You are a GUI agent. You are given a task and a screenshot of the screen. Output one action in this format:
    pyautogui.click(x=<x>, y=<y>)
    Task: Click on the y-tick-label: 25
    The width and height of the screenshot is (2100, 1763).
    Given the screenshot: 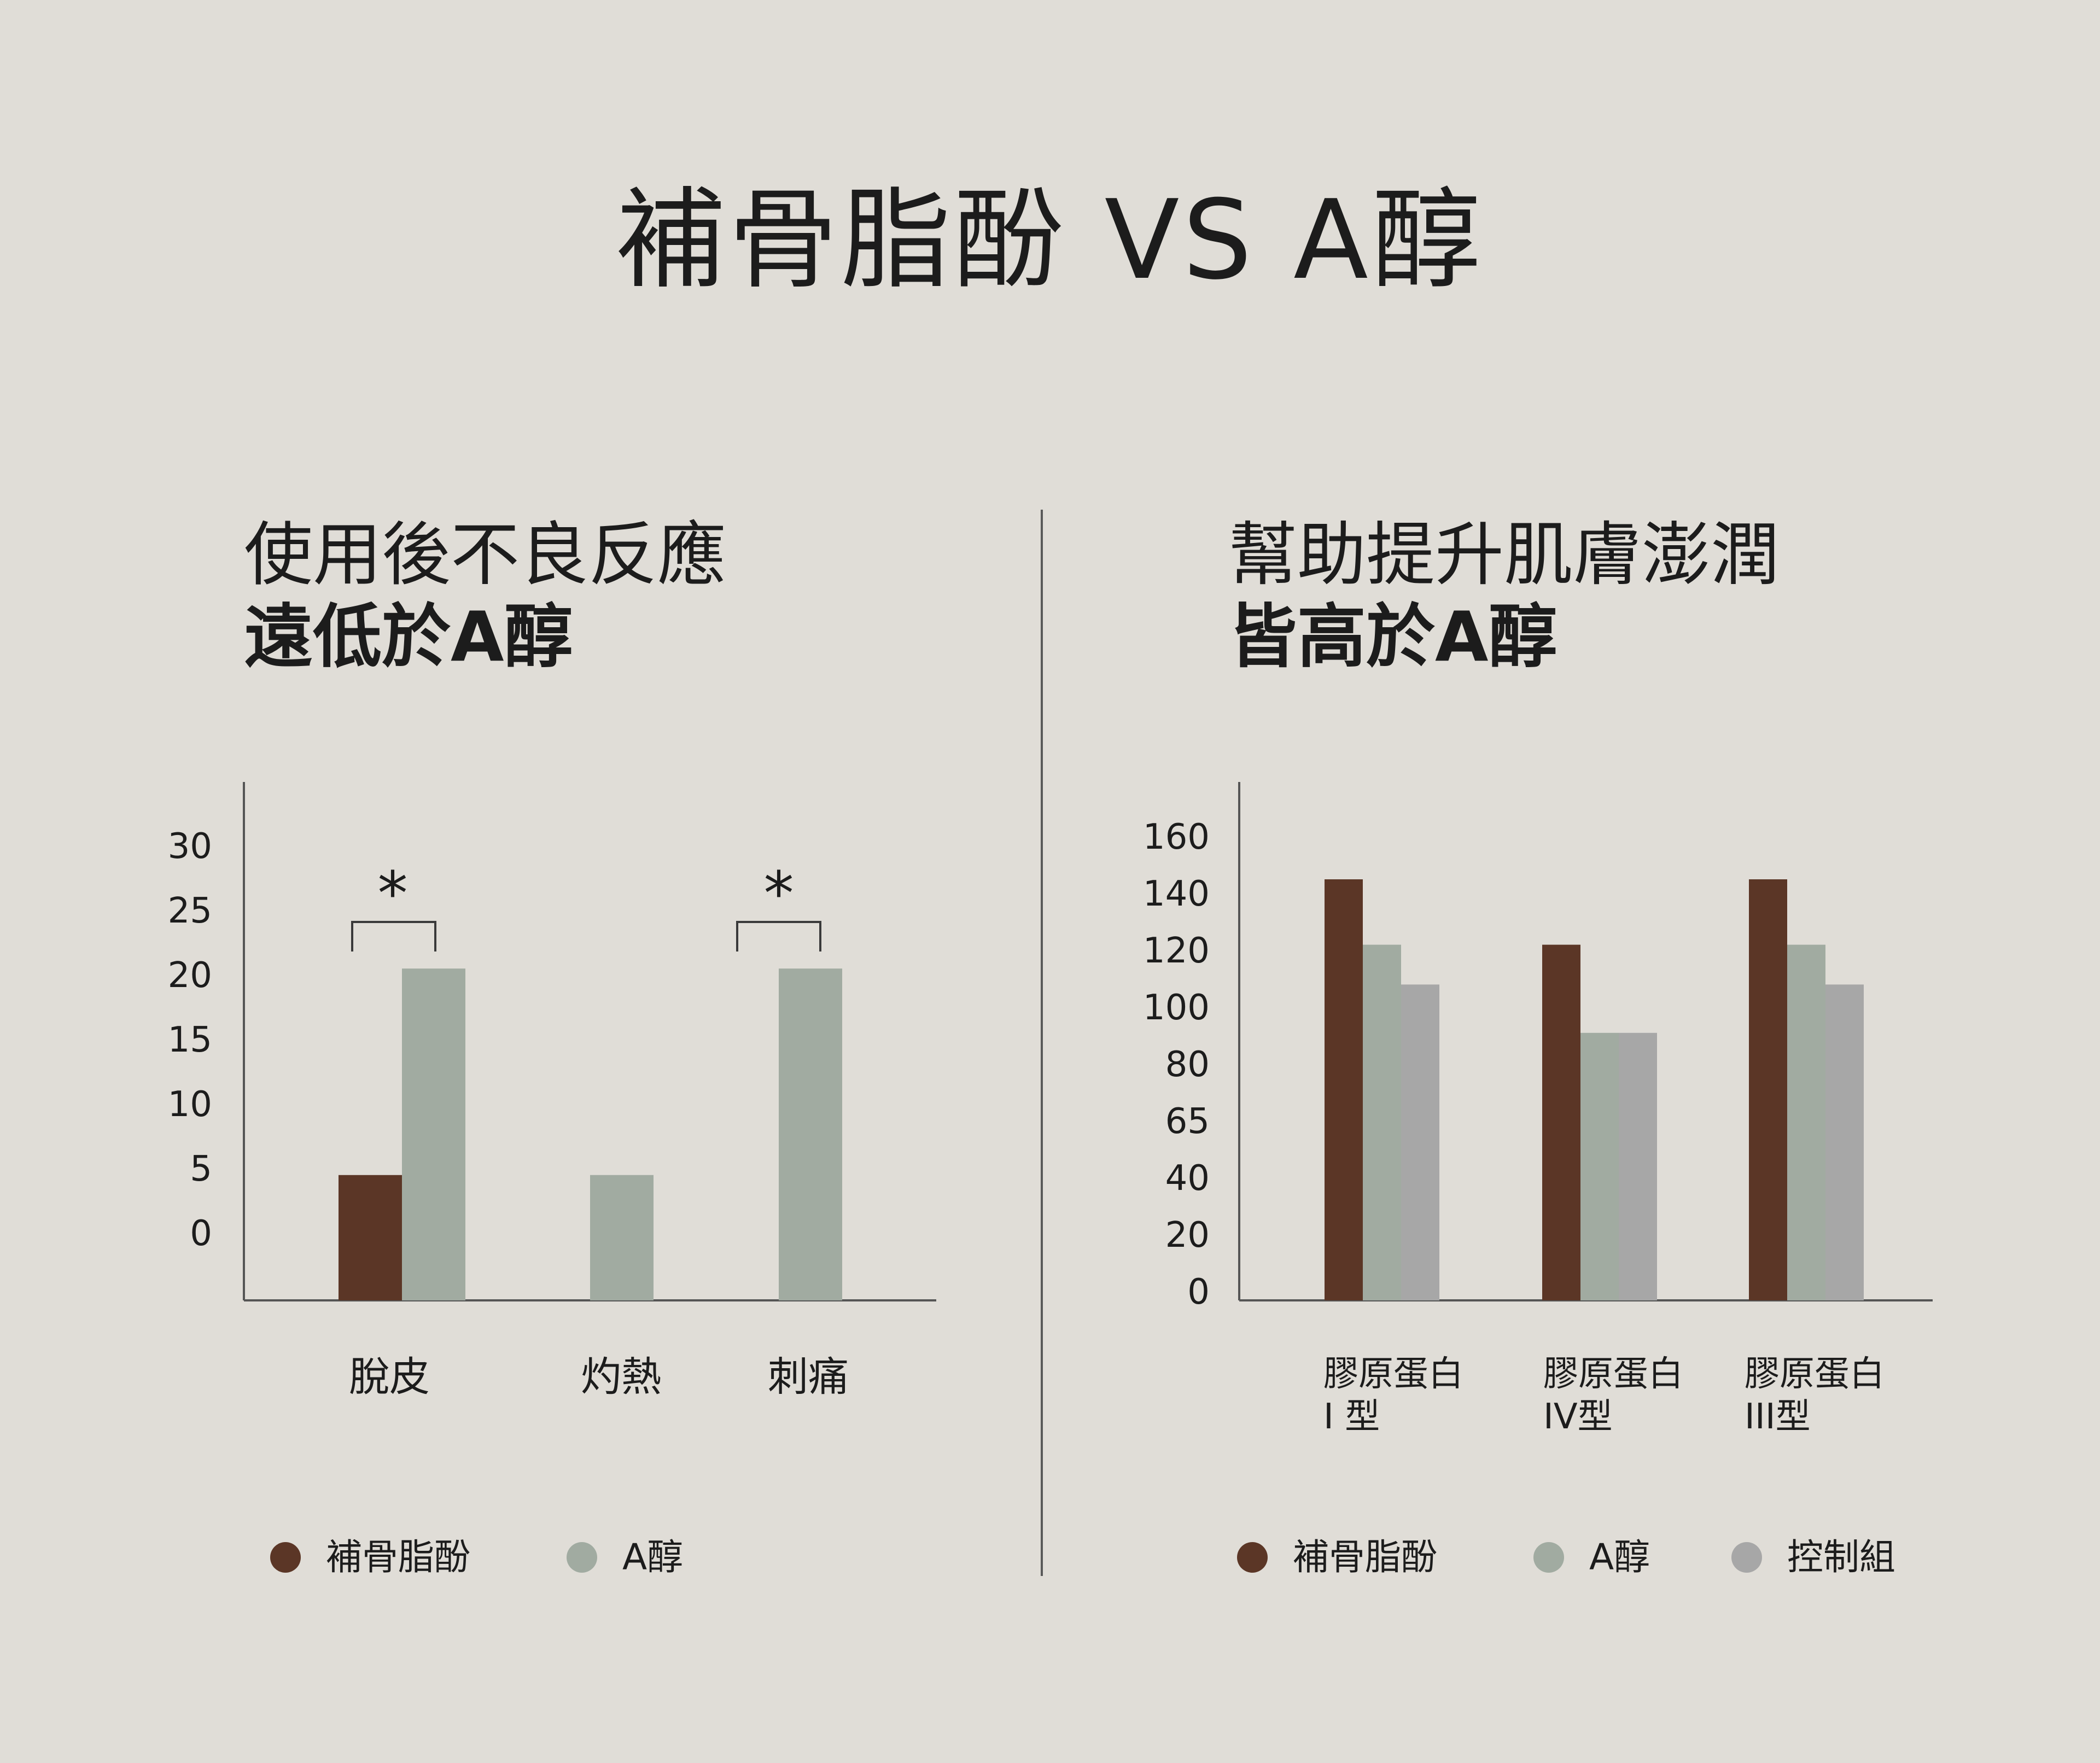 What is the action you would take?
    pyautogui.click(x=190, y=911)
    